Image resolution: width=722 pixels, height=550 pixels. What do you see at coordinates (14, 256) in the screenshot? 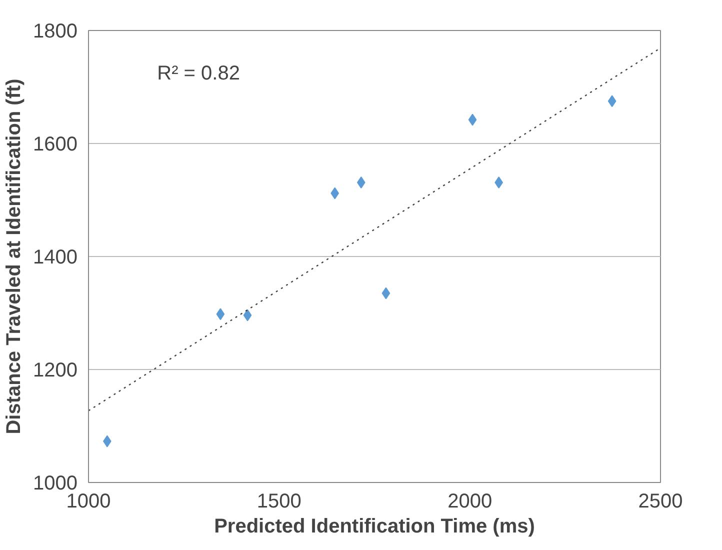
I see `y-axis-title: Distance Traveled at Identification (ft)` at bounding box center [14, 256].